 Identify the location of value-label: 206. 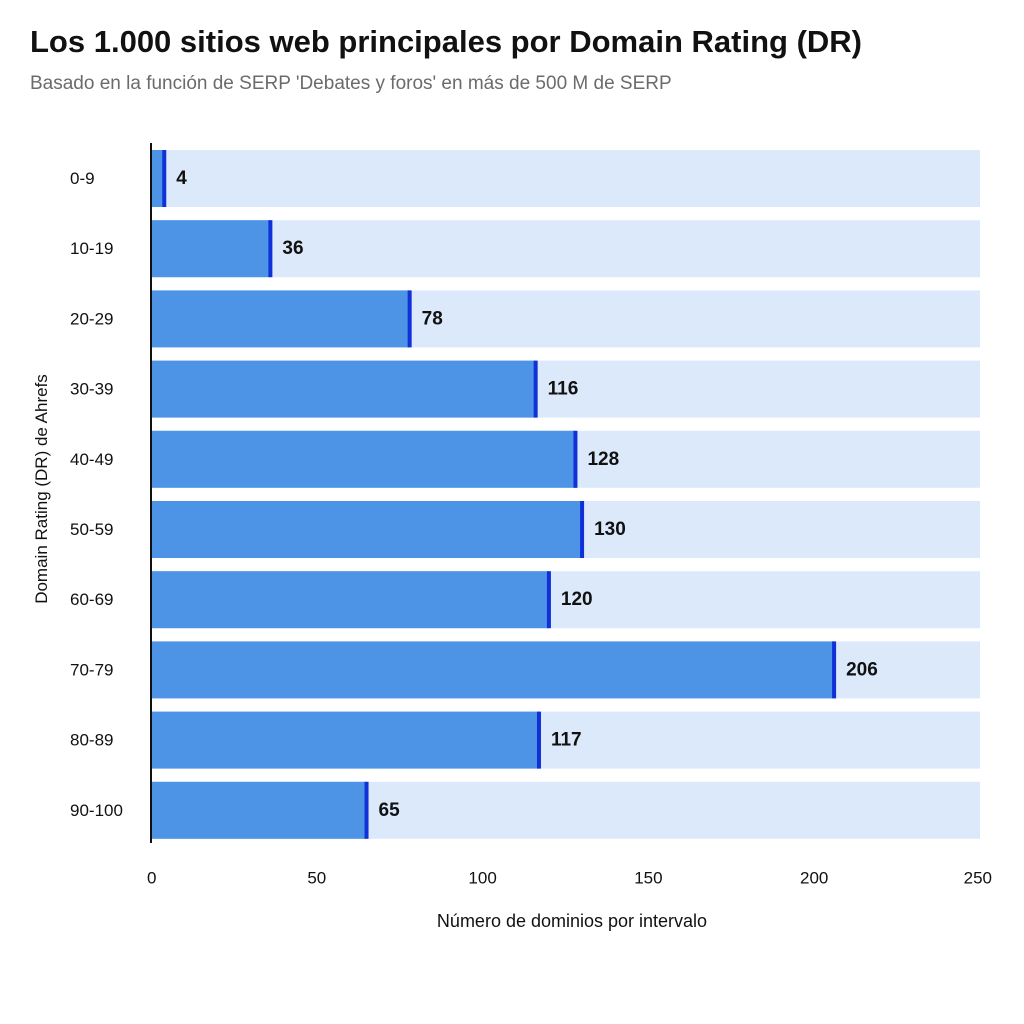
(862, 669).